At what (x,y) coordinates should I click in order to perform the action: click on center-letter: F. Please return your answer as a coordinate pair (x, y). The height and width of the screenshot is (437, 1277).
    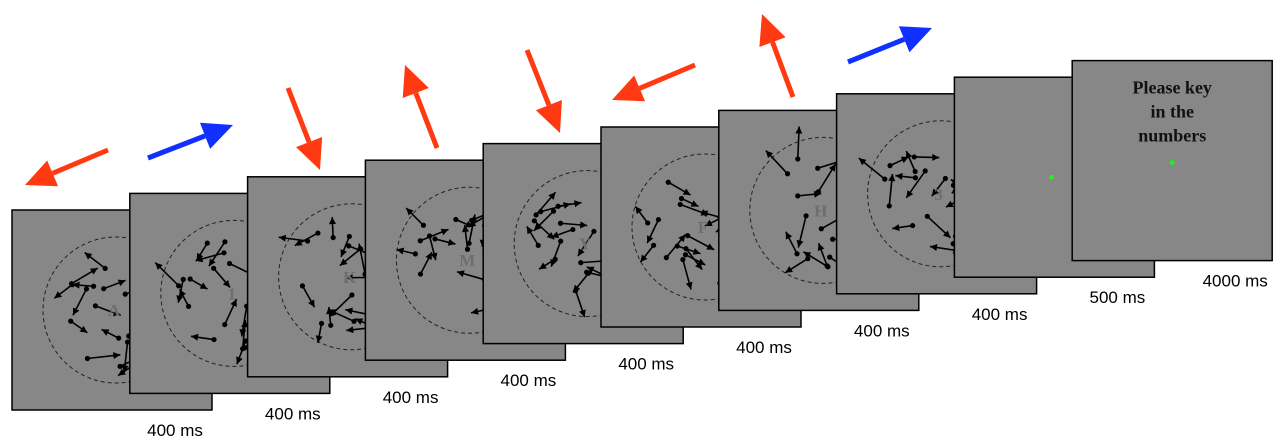
    Looking at the image, I should click on (703, 227).